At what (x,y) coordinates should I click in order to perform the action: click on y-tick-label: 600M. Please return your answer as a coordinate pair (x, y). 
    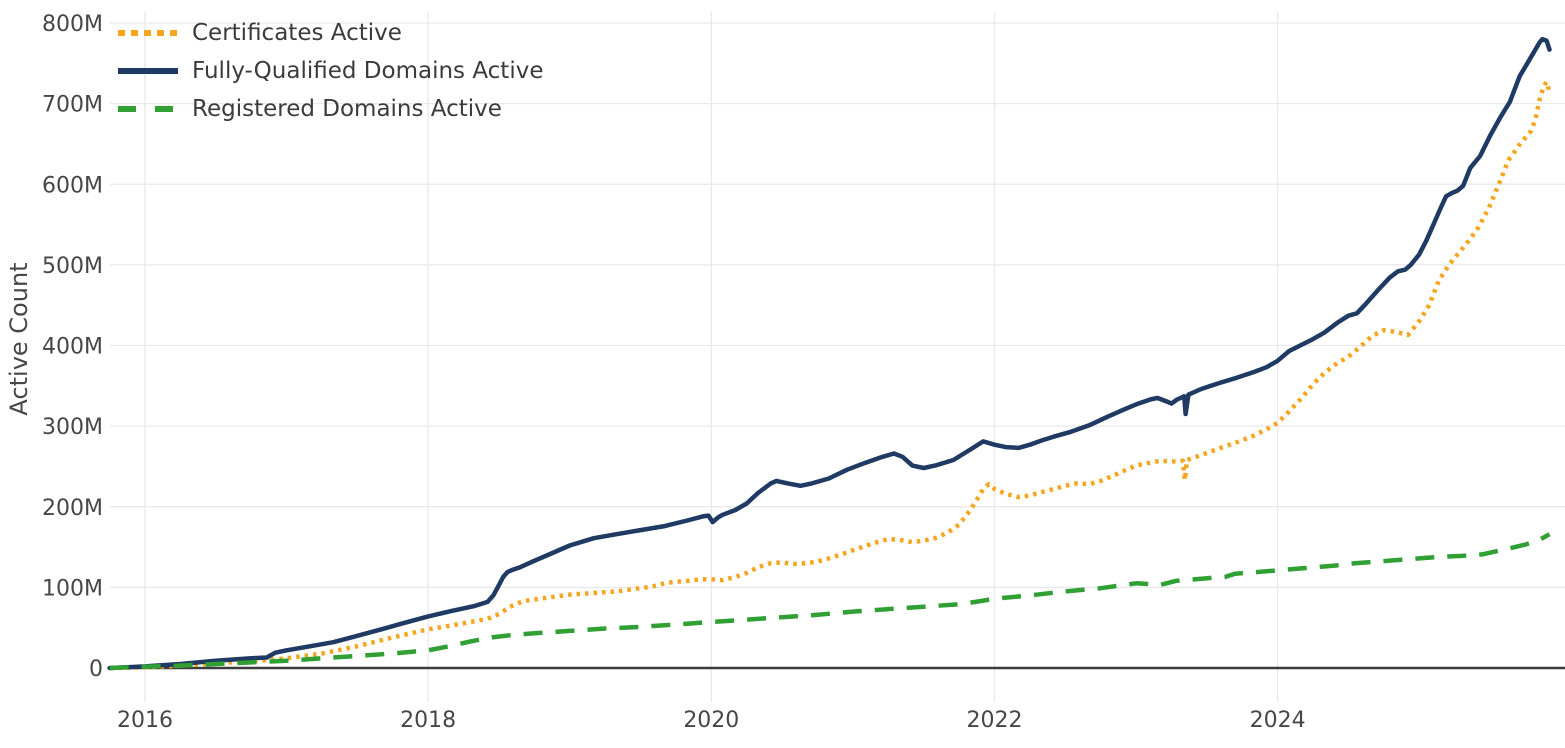
    Looking at the image, I should click on (72, 185).